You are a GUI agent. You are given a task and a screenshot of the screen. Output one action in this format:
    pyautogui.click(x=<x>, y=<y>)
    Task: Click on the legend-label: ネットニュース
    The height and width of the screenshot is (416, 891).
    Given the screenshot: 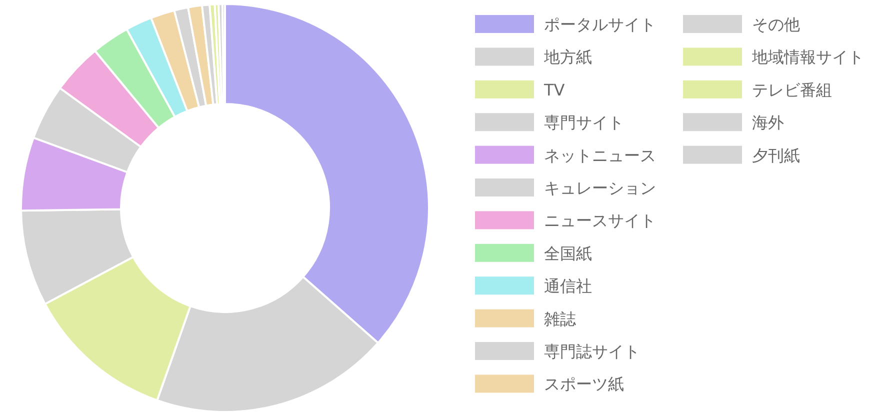 What is the action you would take?
    pyautogui.click(x=600, y=155)
    